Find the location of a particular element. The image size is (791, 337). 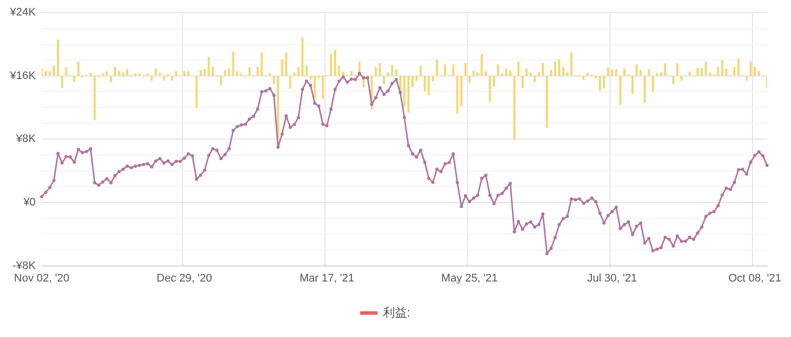

y-tick-label: ¥16K is located at coordinates (22, 76).